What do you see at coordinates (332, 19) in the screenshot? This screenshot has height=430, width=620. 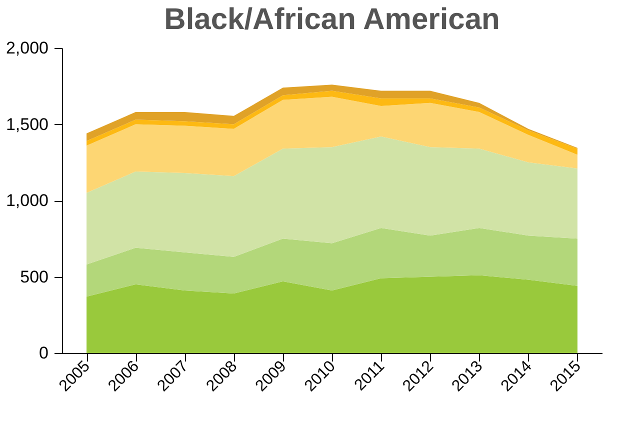 I see `chart-title: Black/African American` at bounding box center [332, 19].